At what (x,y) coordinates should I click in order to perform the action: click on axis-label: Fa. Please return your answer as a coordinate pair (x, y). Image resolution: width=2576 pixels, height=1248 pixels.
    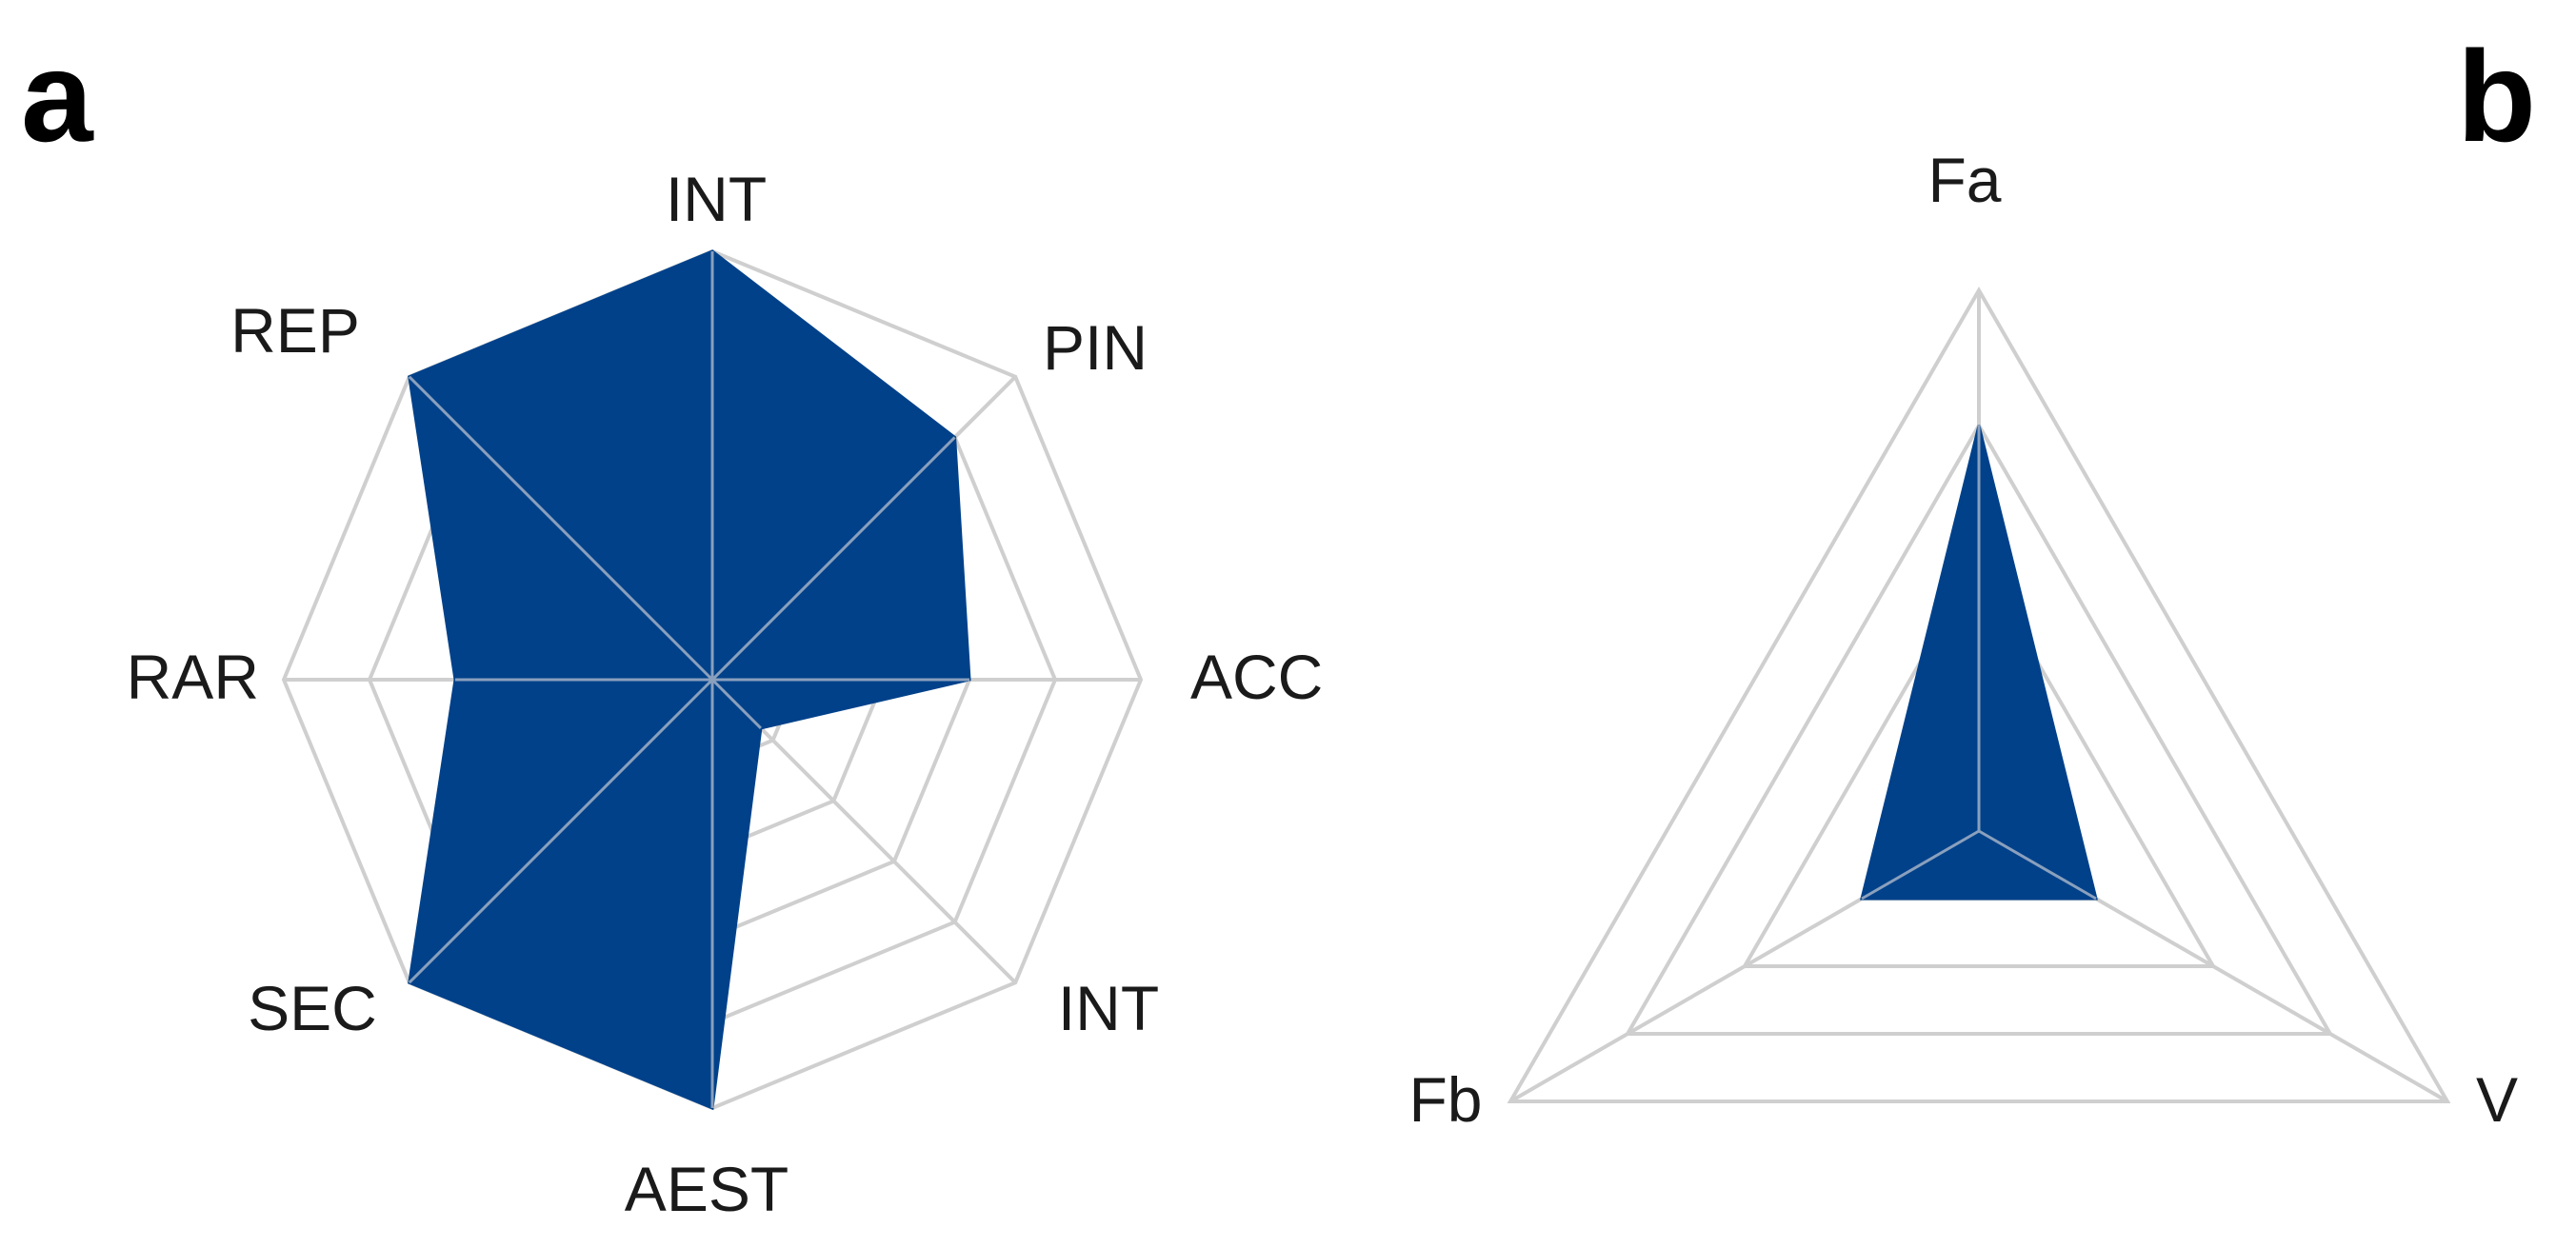
    Looking at the image, I should click on (1964, 180).